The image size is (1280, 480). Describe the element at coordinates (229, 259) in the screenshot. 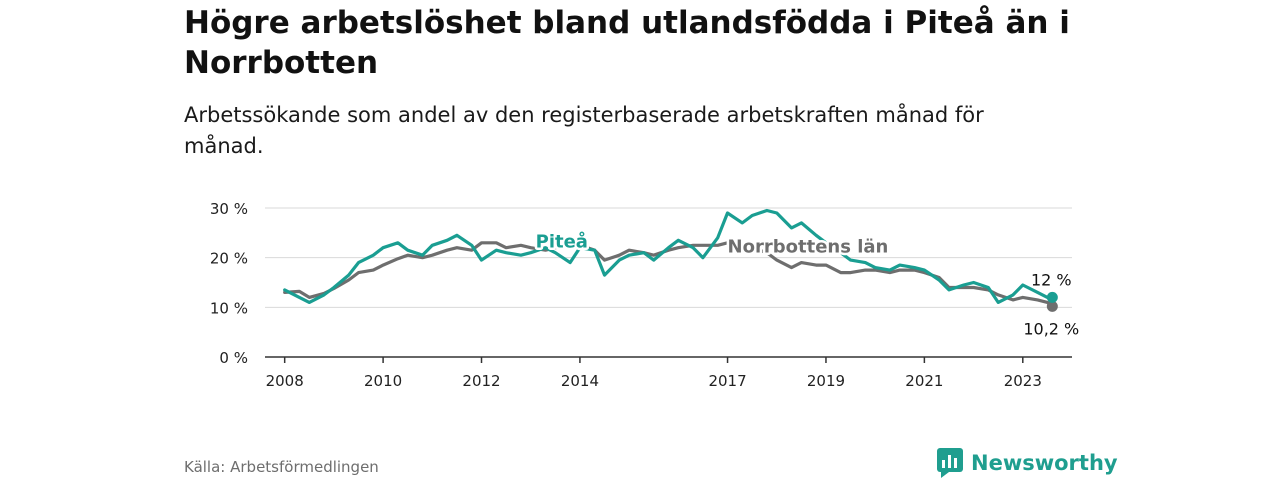

I see `y-tick-label: 20 %` at that location.